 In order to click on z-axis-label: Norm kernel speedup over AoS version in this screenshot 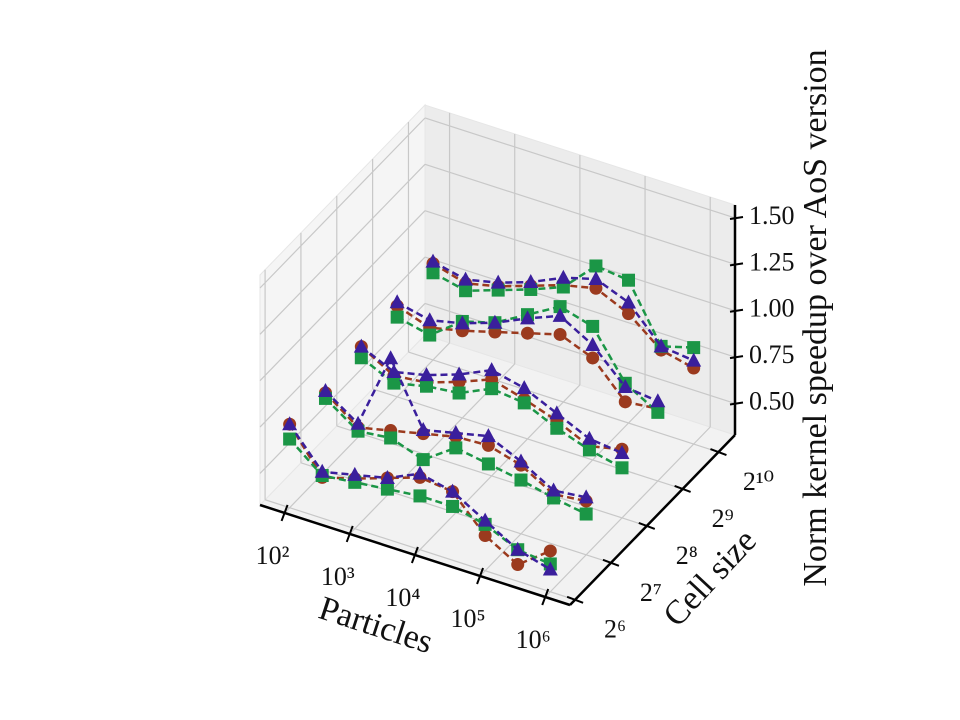, I will do `click(815, 317)`.